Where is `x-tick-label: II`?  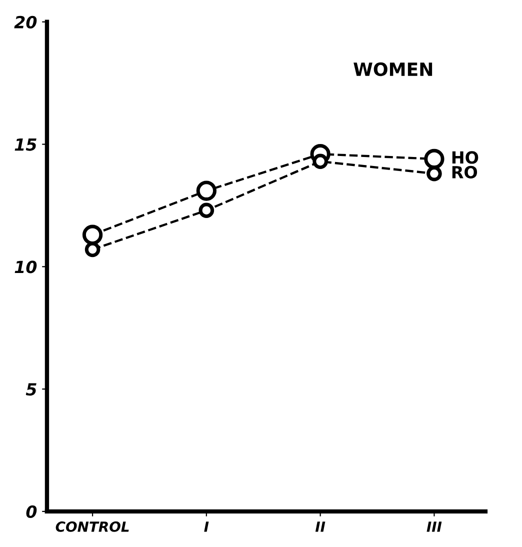
x-tick-label: II is located at coordinates (320, 527).